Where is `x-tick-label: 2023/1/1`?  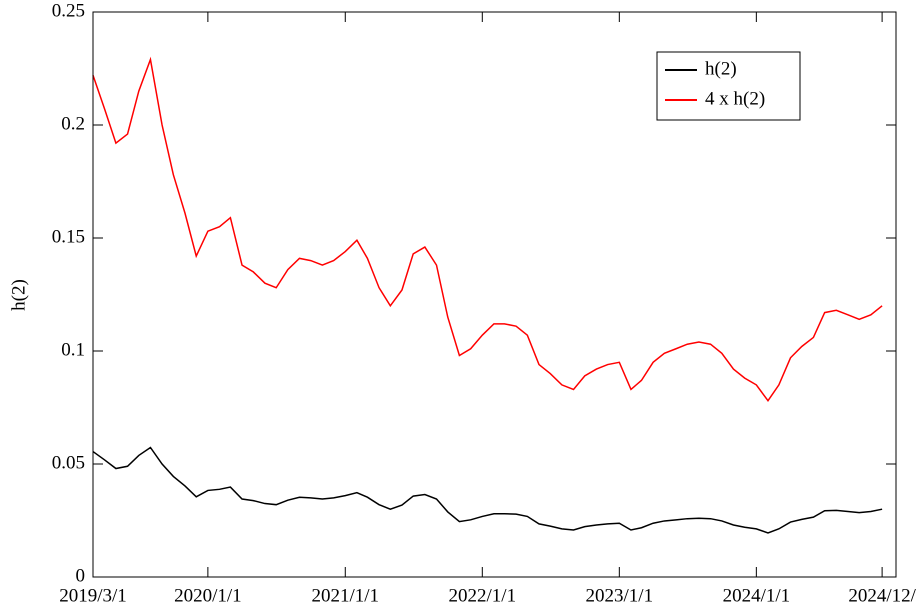
x-tick-label: 2023/1/1 is located at coordinates (620, 595).